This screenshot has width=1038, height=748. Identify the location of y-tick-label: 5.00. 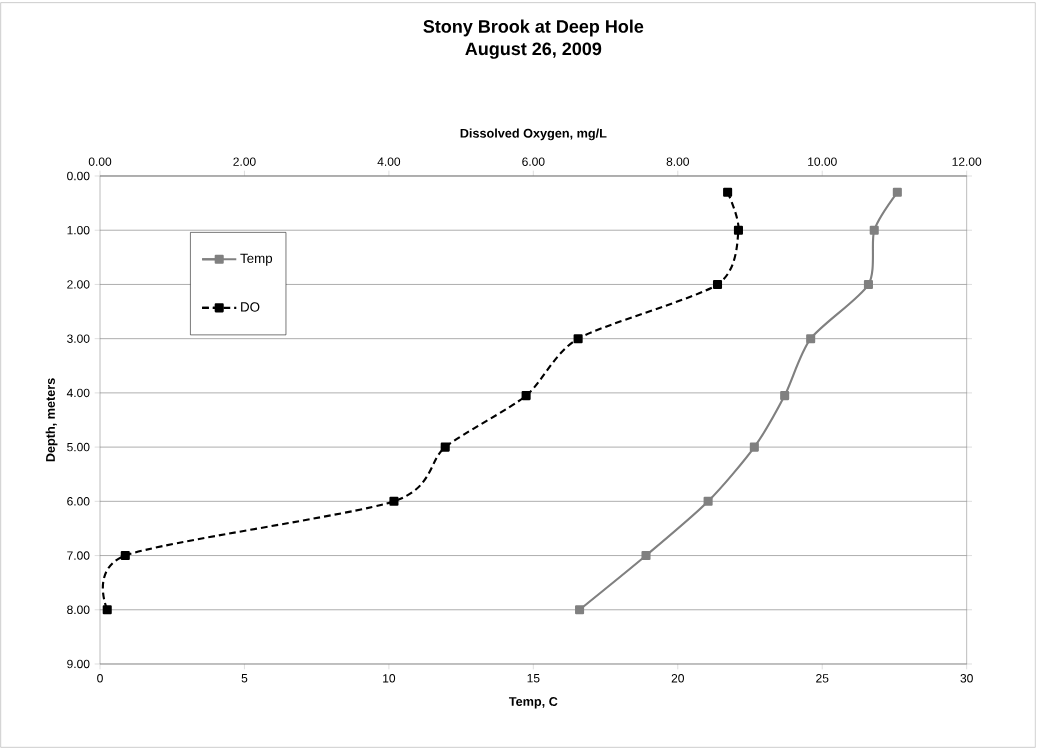
(78, 447).